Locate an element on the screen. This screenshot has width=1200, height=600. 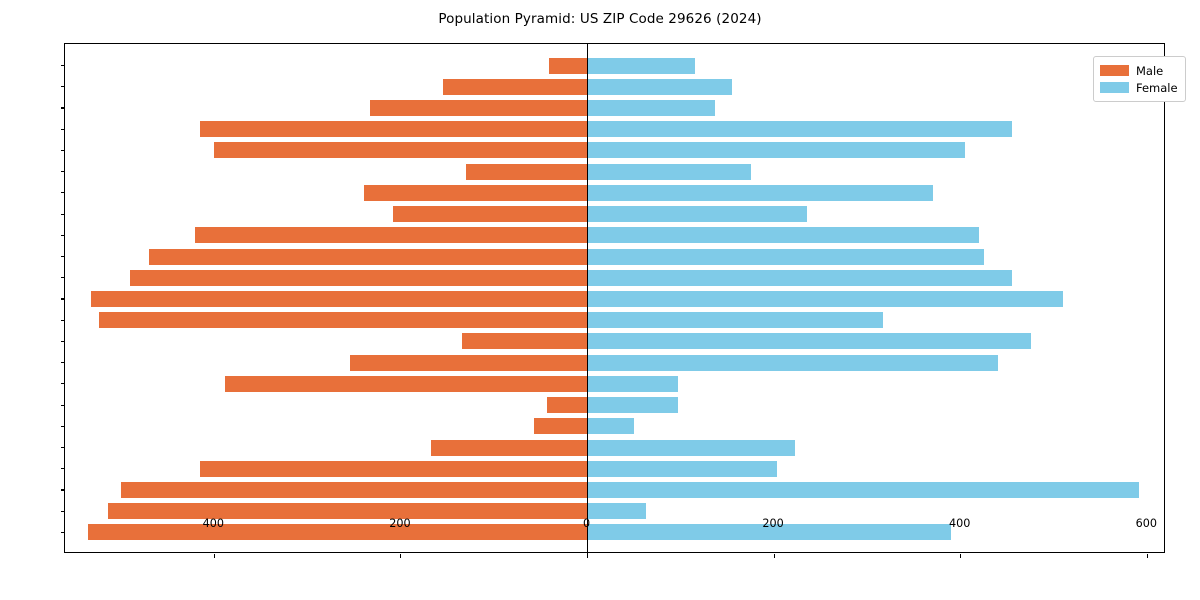
legend-swatch-female is located at coordinates (1114, 87).